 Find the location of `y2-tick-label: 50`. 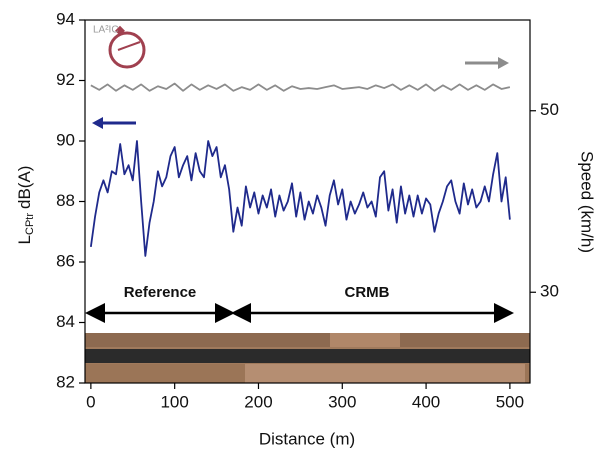

y2-tick-label: 50 is located at coordinates (549, 109).